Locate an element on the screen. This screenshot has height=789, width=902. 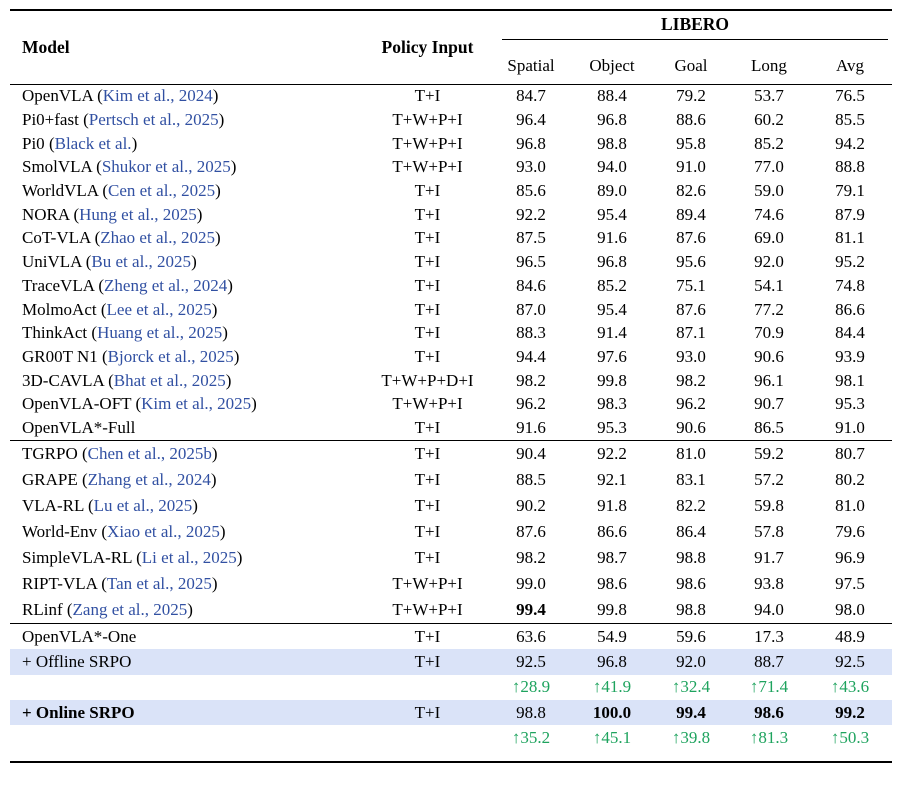
value-cell-long: 85.2 is located at coordinates (769, 143).